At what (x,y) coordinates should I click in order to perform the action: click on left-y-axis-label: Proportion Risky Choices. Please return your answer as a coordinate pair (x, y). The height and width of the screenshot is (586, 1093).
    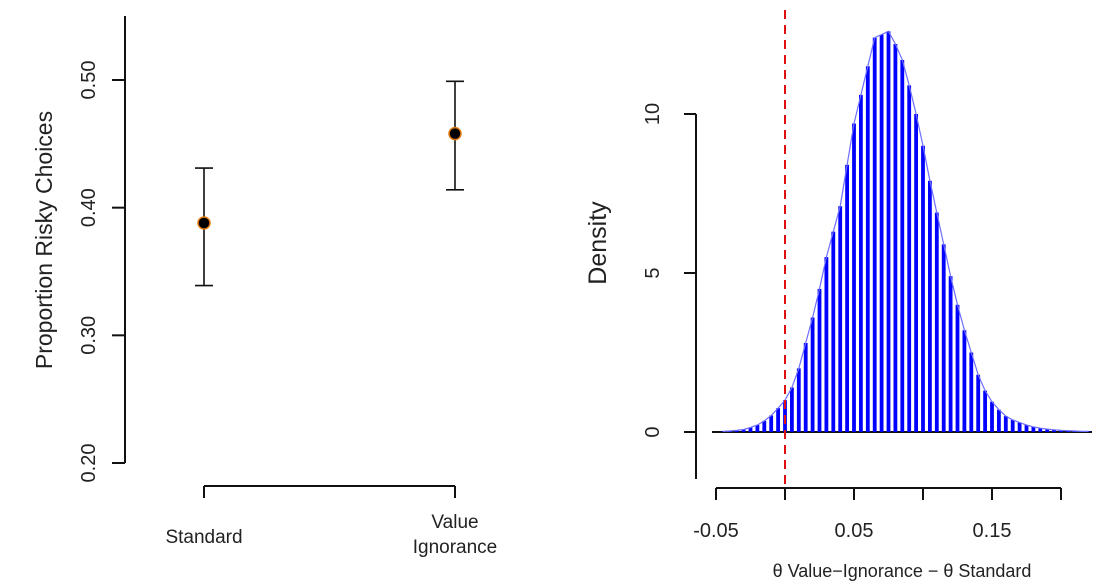
    Looking at the image, I should click on (44, 240).